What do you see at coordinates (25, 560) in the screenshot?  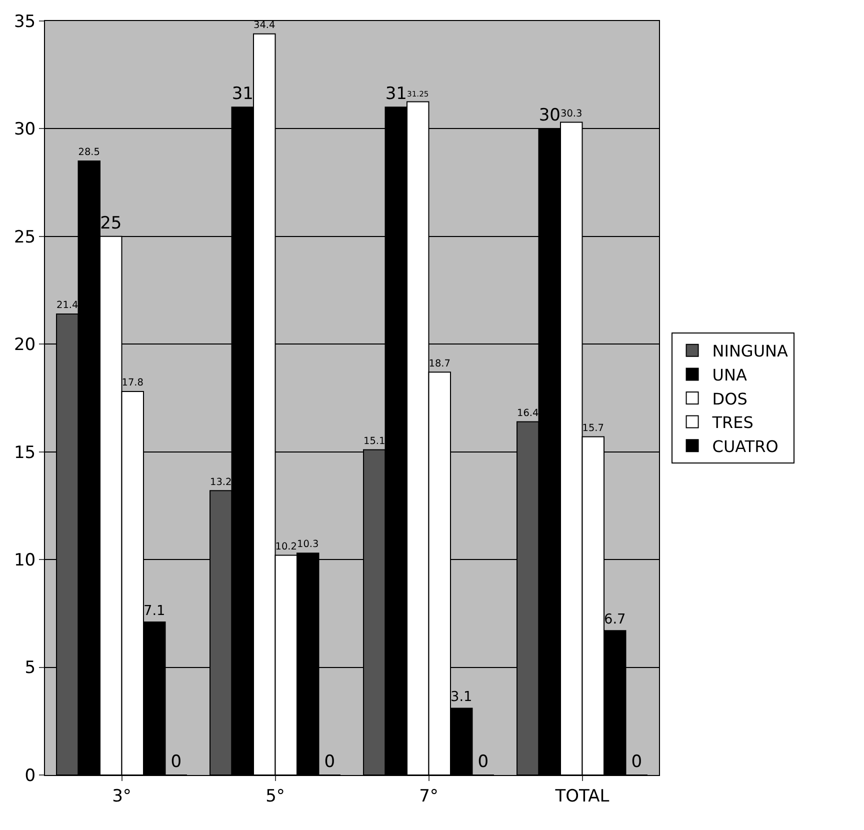 I see `y-tick-label: 10` at bounding box center [25, 560].